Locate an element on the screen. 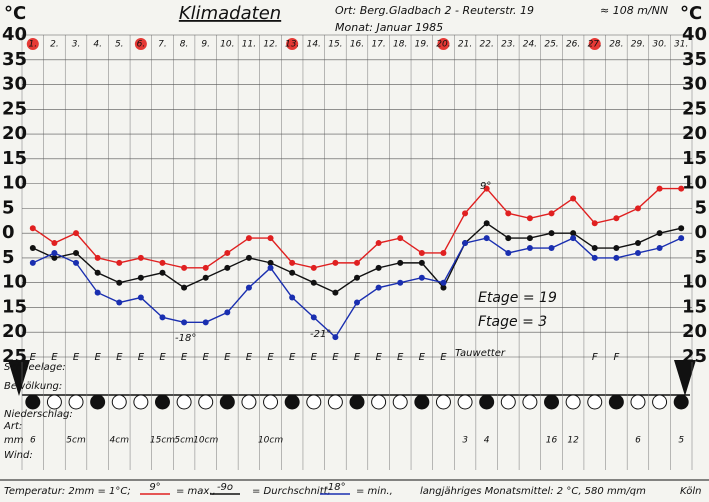 The width and height of the screenshot is (709, 502). x-tick-label: 20. is located at coordinates (443, 45).